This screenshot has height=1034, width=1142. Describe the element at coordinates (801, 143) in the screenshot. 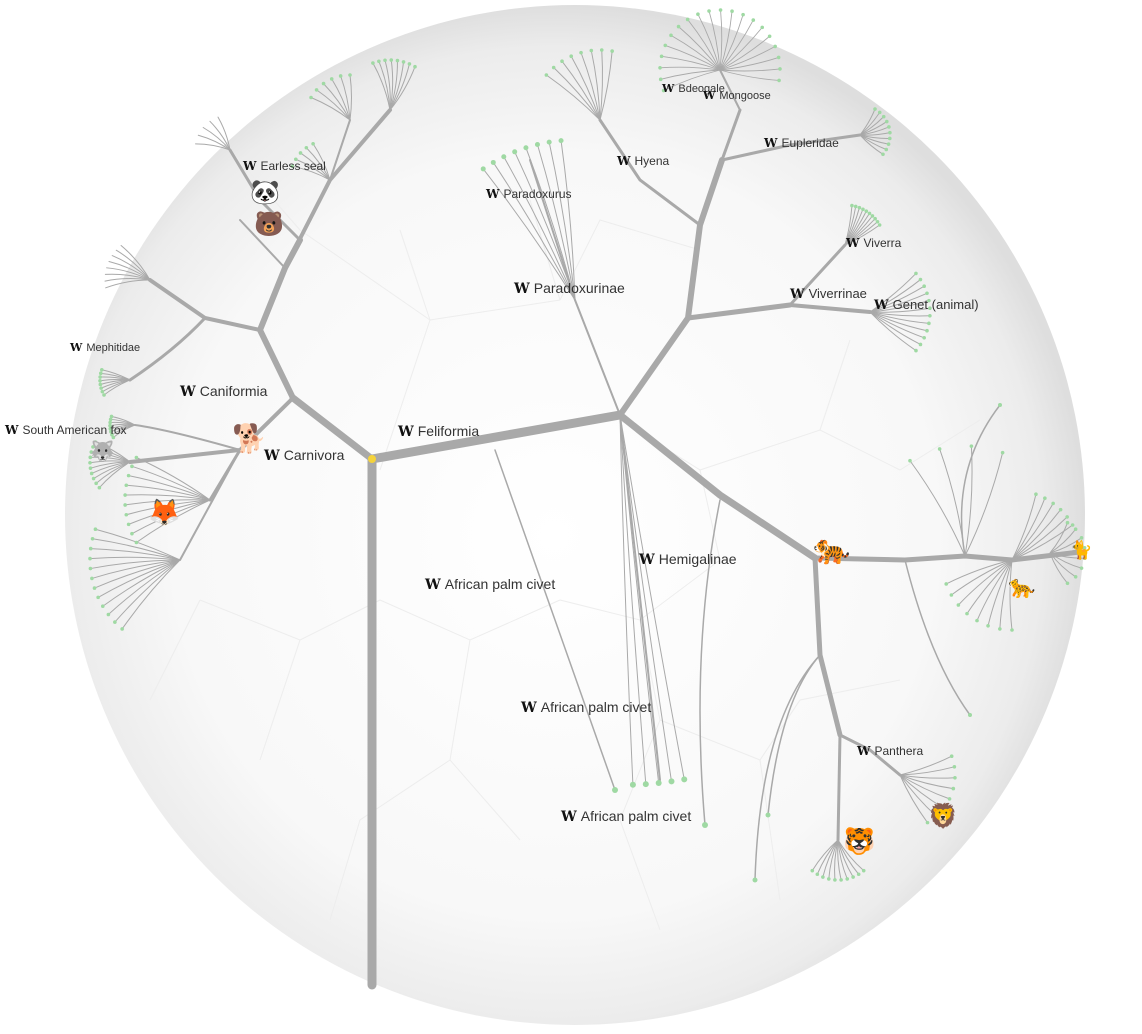

I see `node-label-eupleridae: W Eupleridae` at that location.